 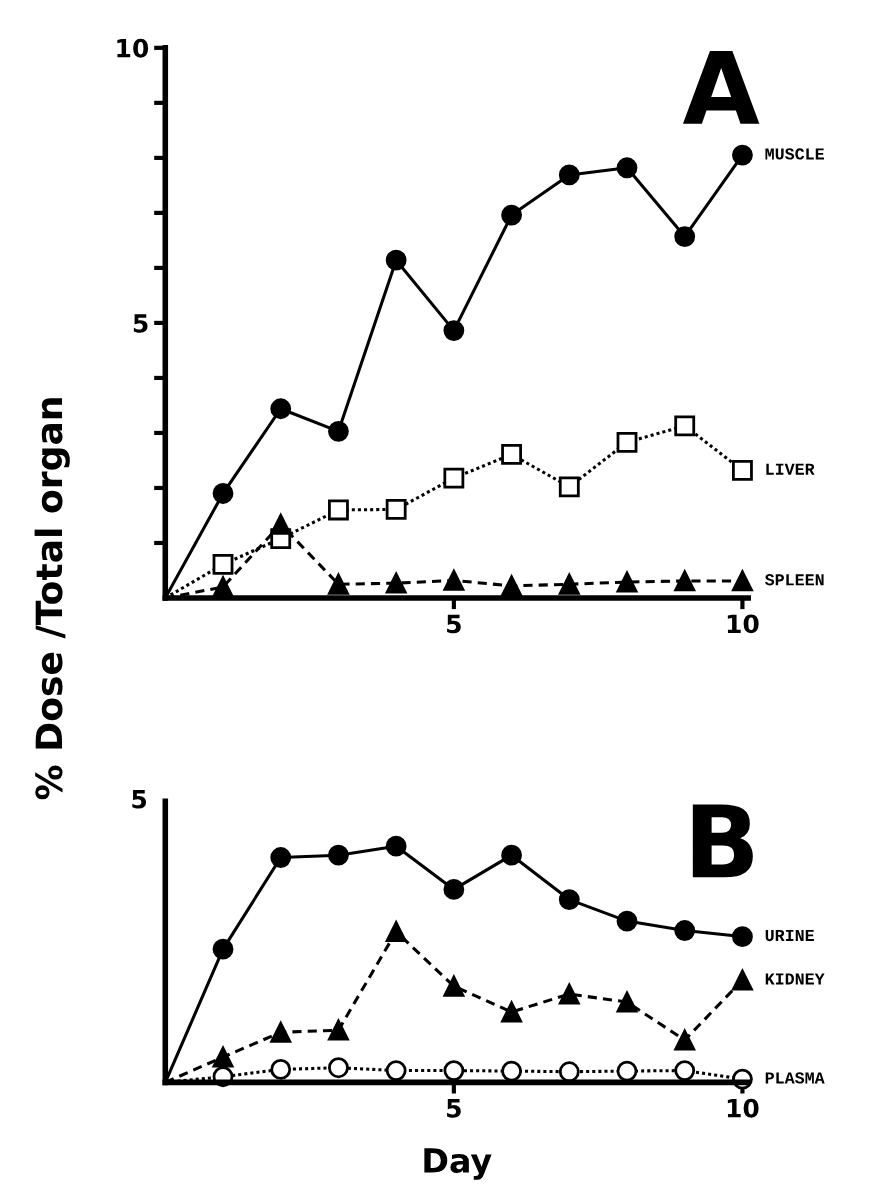 I want to click on series-label: KIDNEY, so click(x=795, y=979).